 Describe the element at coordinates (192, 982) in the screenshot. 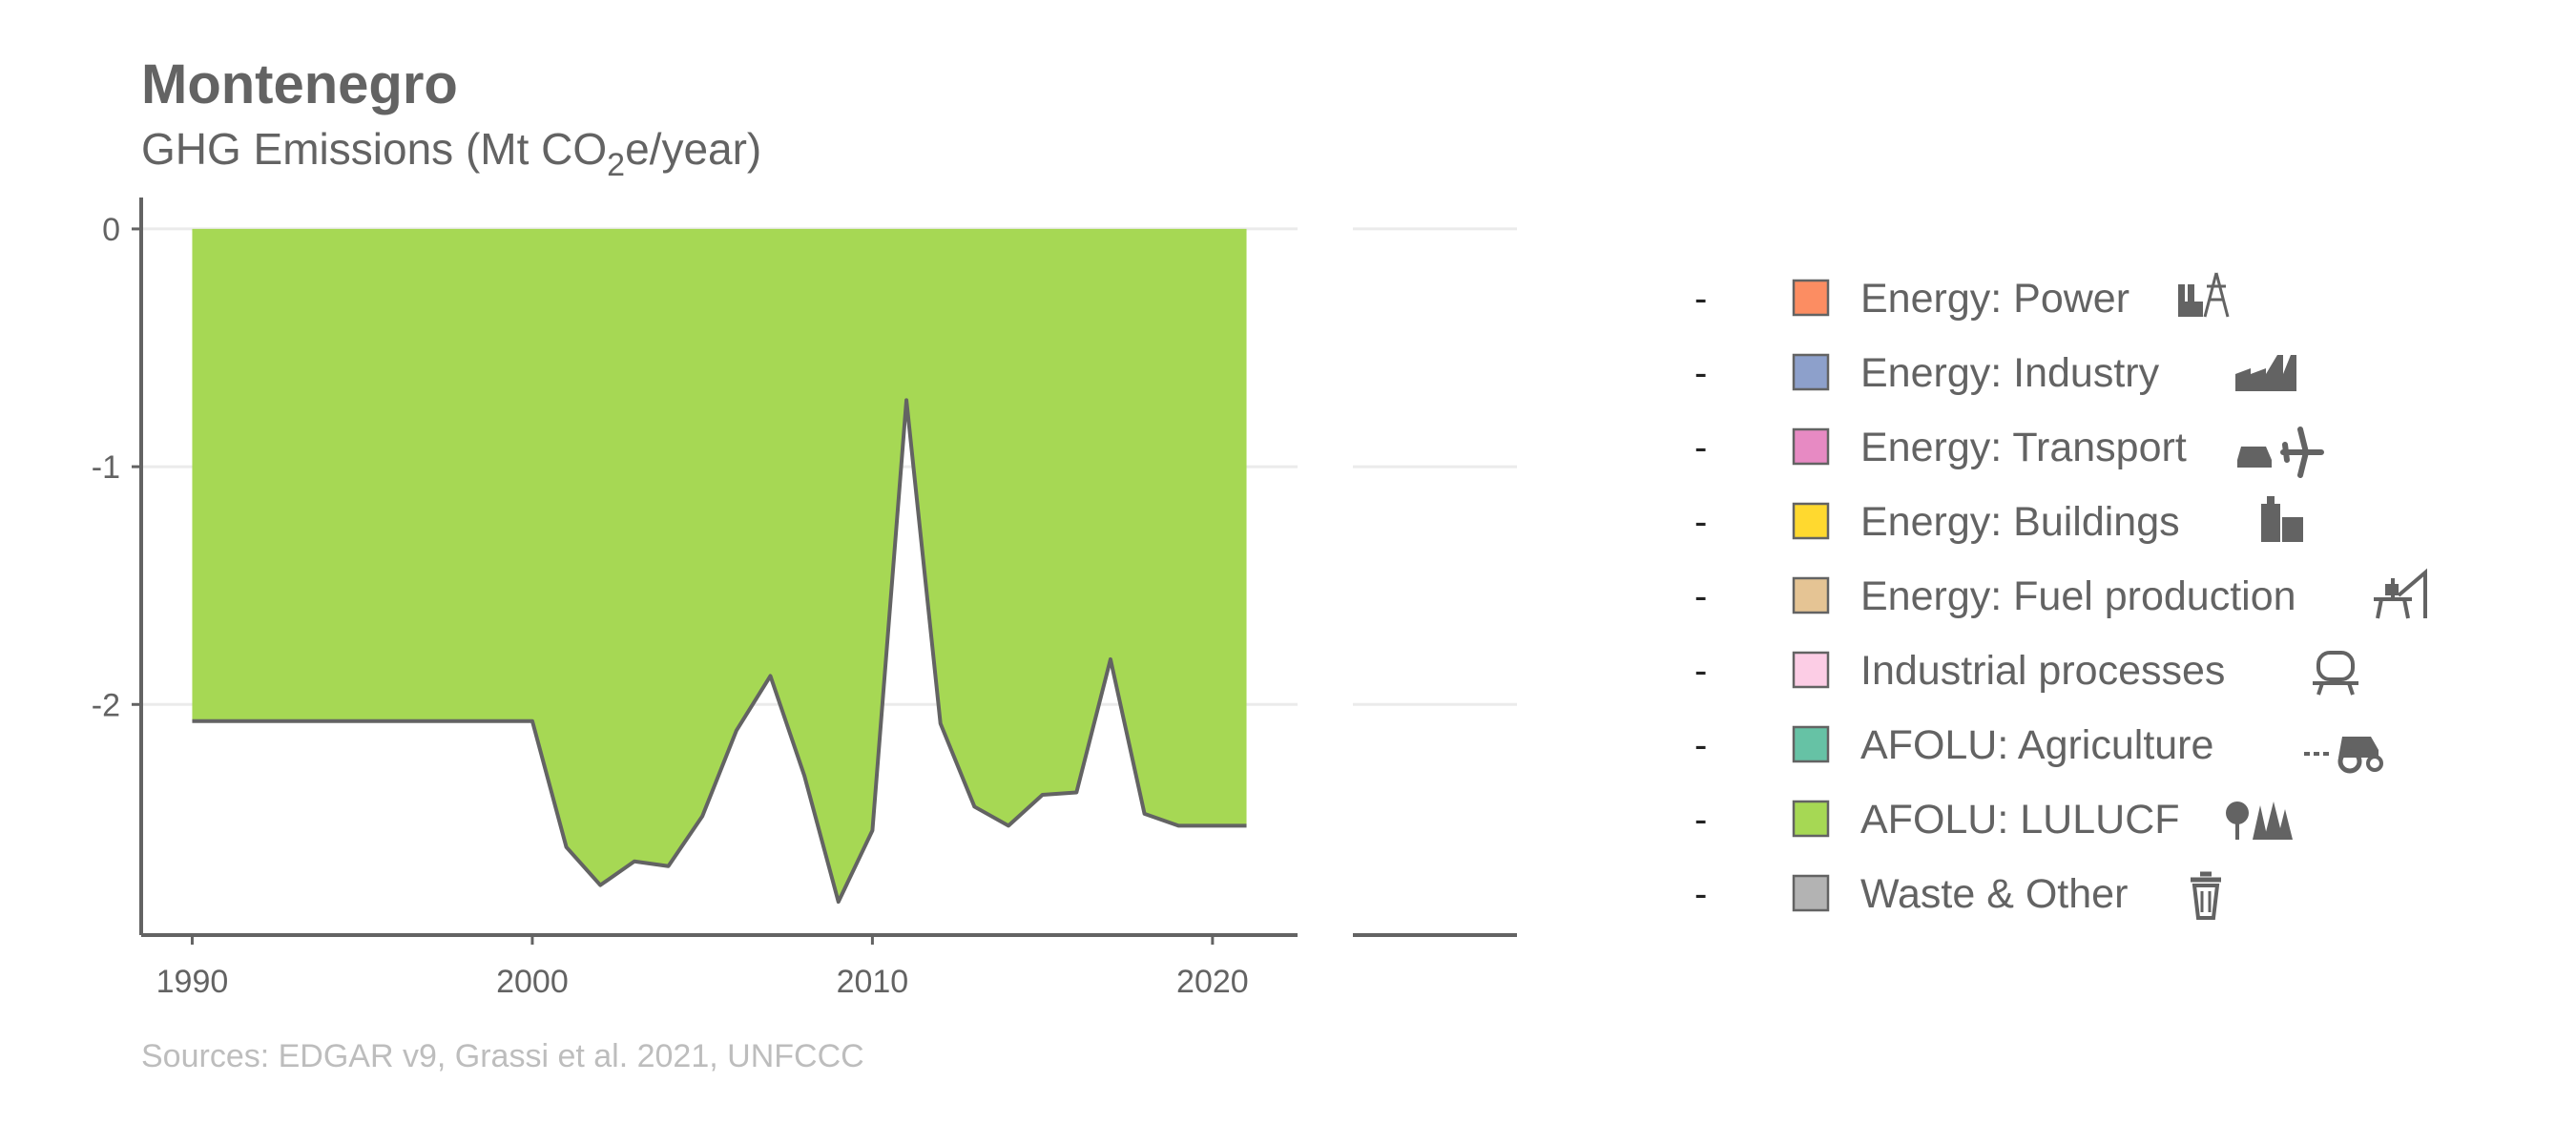

I see `x-tick-label: 1990` at that location.